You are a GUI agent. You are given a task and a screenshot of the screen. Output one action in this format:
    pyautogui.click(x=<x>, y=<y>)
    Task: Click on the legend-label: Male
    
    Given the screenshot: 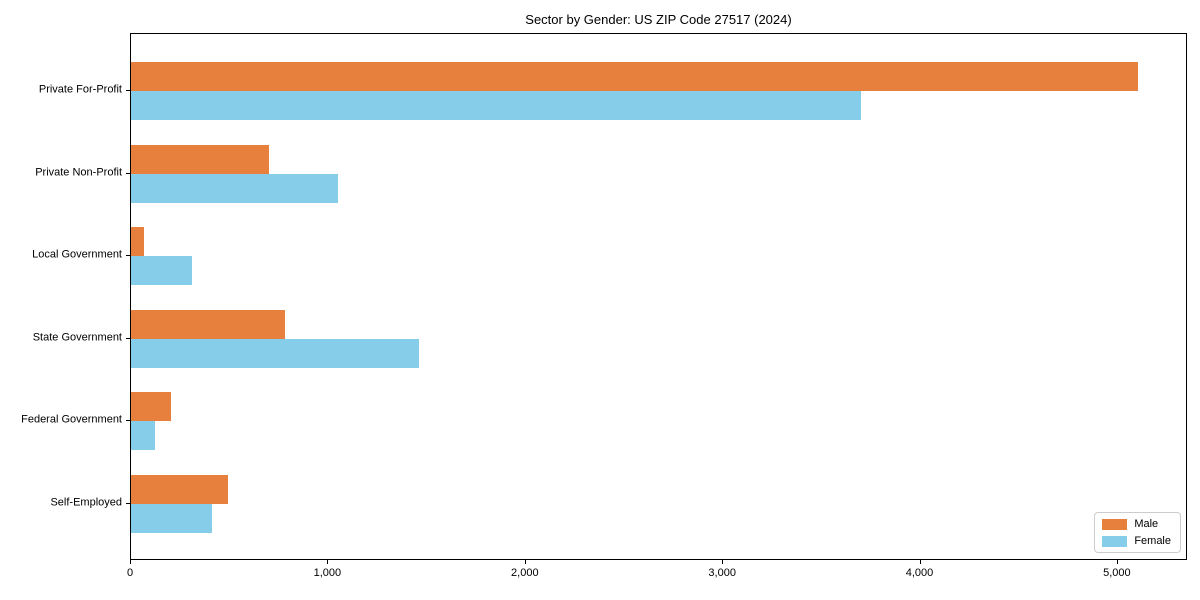 What is the action you would take?
    pyautogui.click(x=1146, y=524)
    